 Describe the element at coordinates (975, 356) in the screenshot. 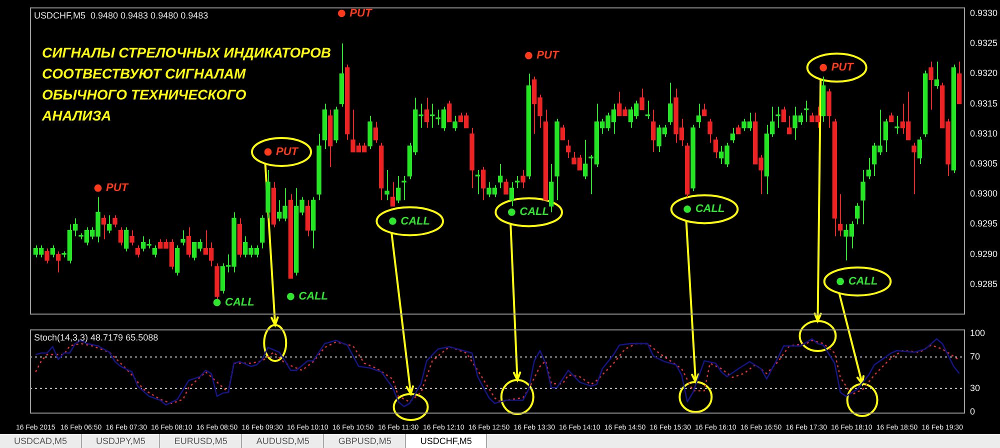

I see `y-tick-label: 70` at that location.